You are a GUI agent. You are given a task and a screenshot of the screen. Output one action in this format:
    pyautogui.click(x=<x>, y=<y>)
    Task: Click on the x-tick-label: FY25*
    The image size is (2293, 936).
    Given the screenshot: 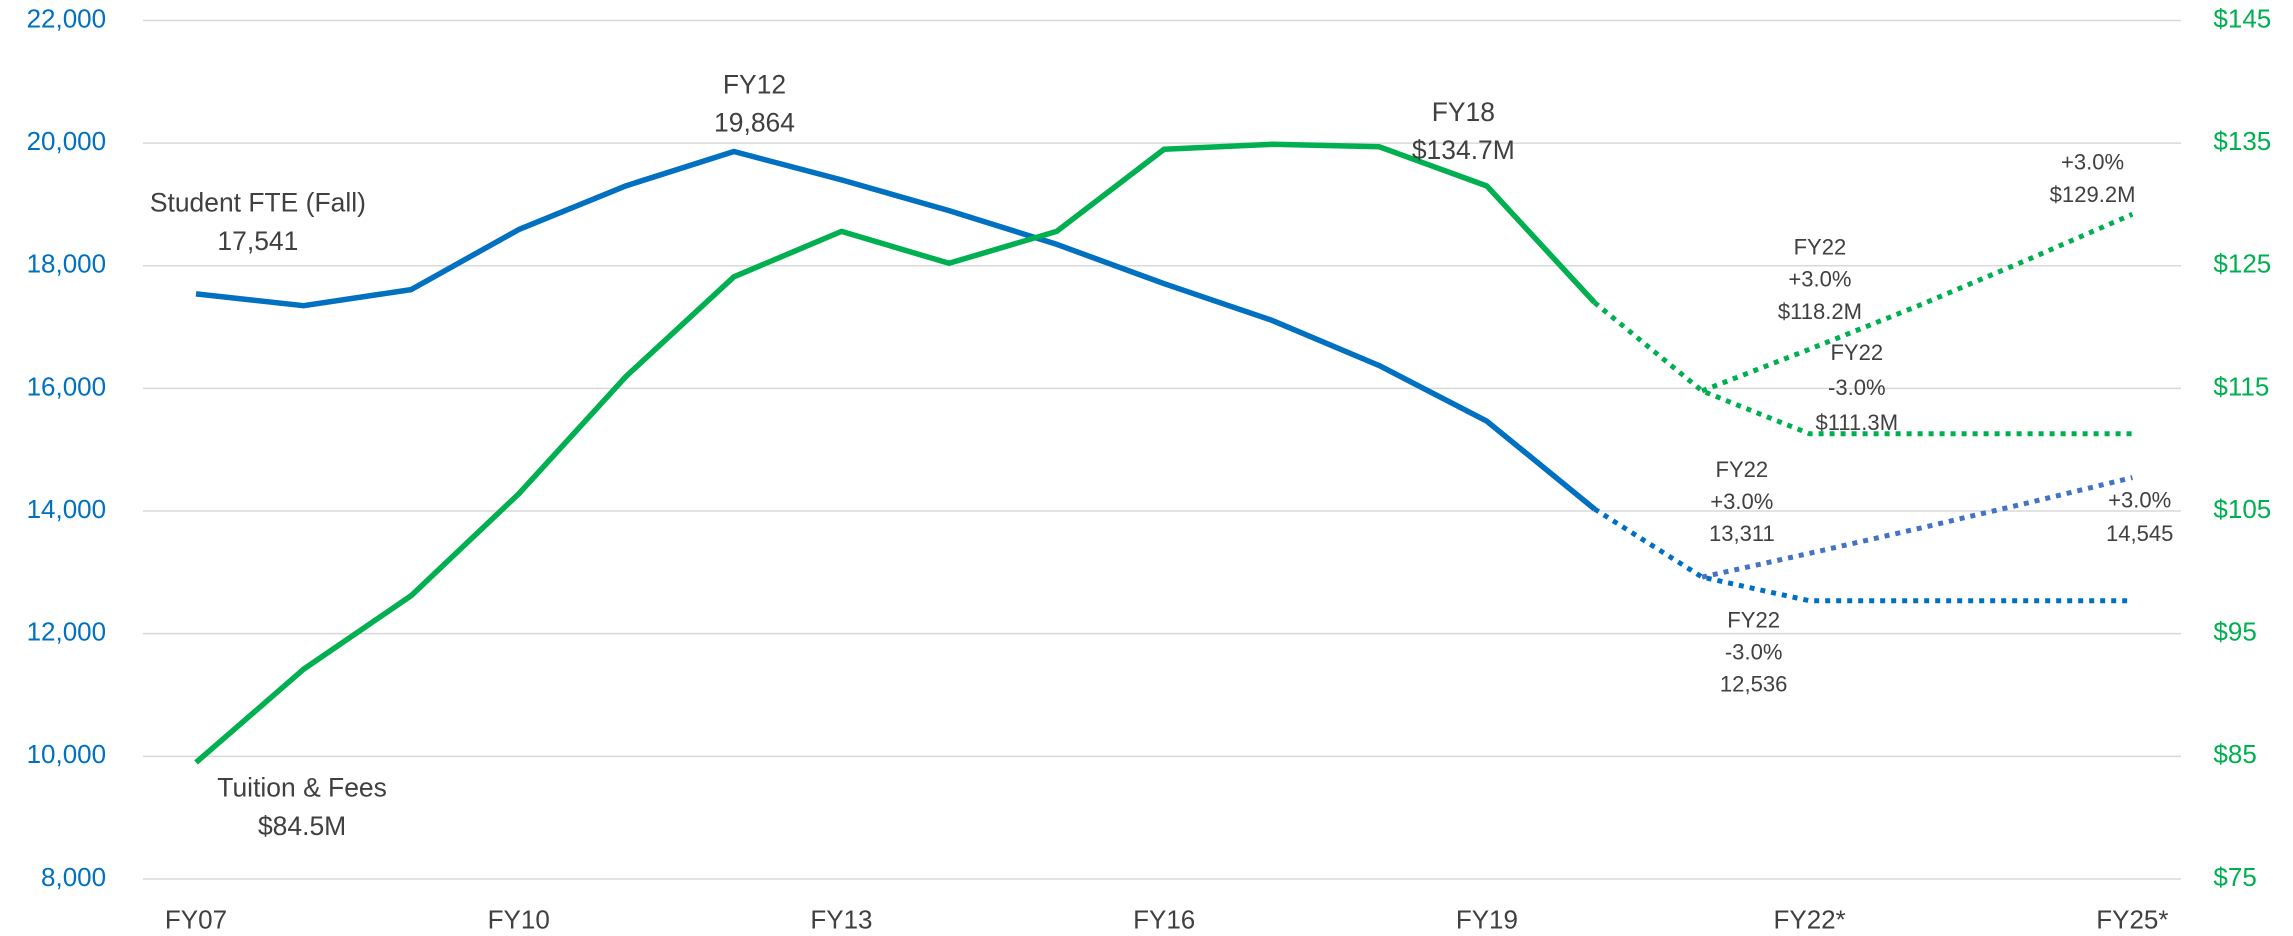 What is the action you would take?
    pyautogui.click(x=2132, y=919)
    